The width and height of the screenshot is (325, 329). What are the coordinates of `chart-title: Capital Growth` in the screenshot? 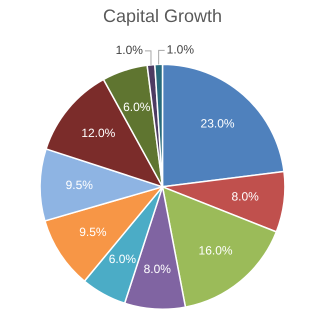 It's located at (162, 16).